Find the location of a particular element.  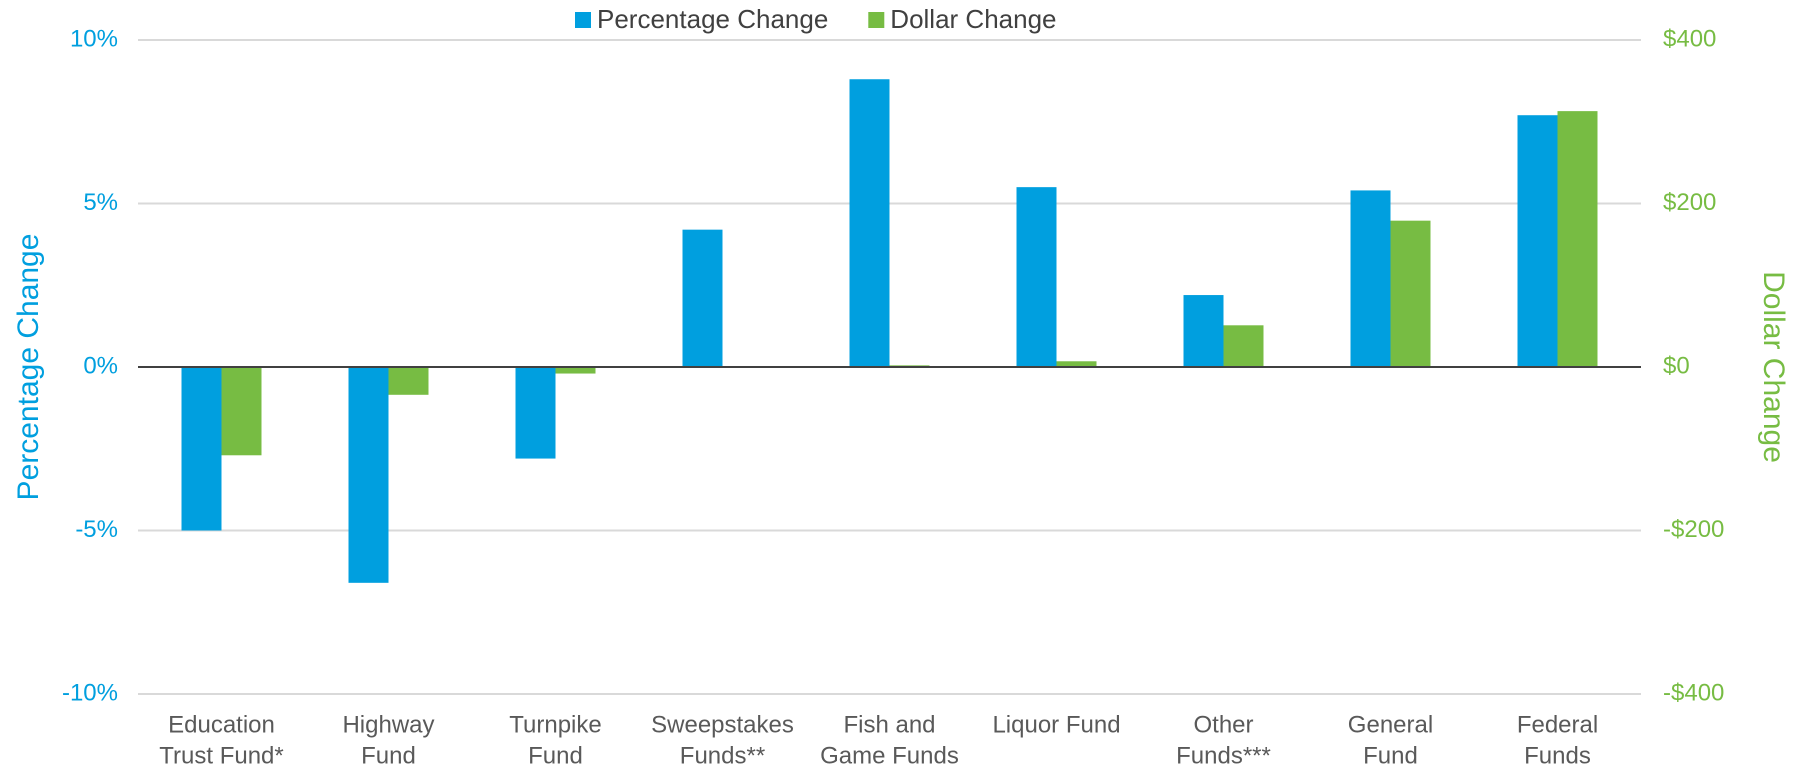

x-tick-label: Federal is located at coordinates (1557, 724).